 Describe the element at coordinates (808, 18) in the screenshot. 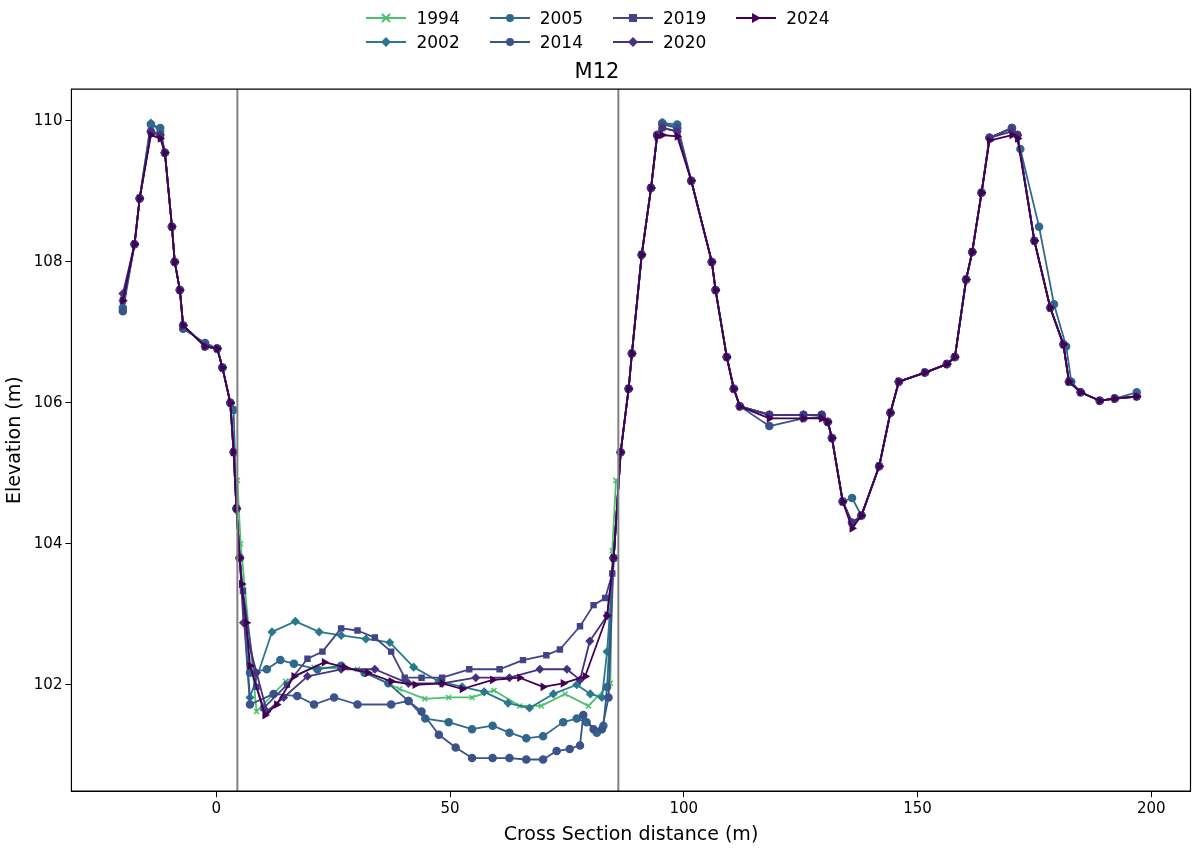

I see `legend-label: 2024` at that location.